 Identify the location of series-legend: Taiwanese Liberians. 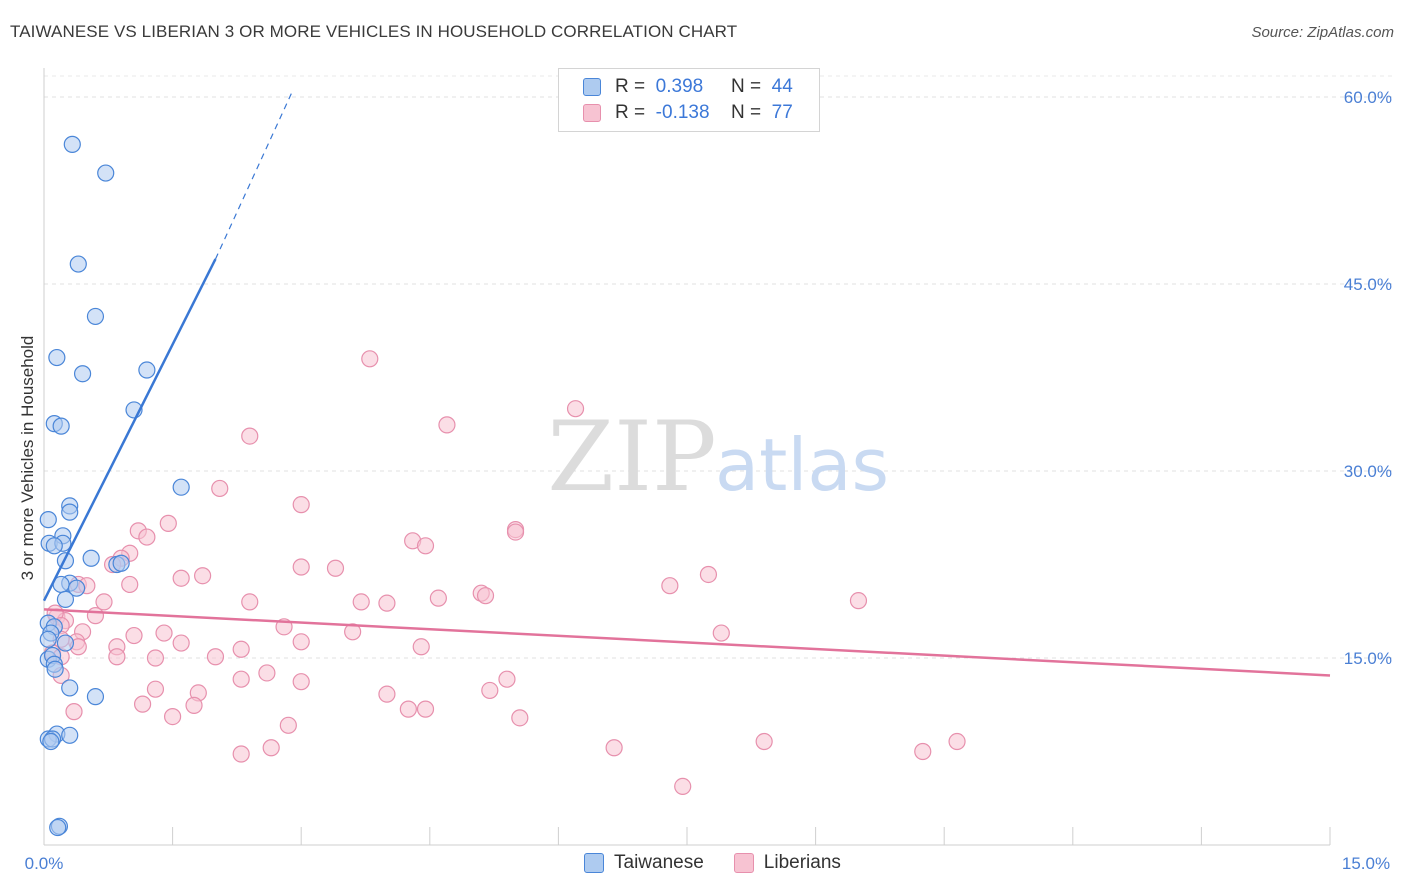
(727, 863).